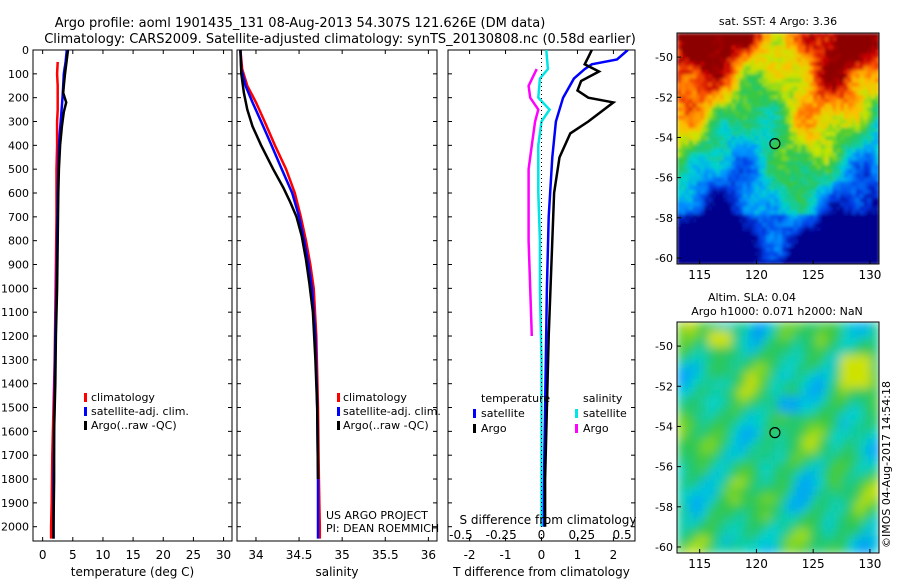  What do you see at coordinates (140, 411) in the screenshot?
I see `temperature-legend-label: satellite-adj. clim.` at bounding box center [140, 411].